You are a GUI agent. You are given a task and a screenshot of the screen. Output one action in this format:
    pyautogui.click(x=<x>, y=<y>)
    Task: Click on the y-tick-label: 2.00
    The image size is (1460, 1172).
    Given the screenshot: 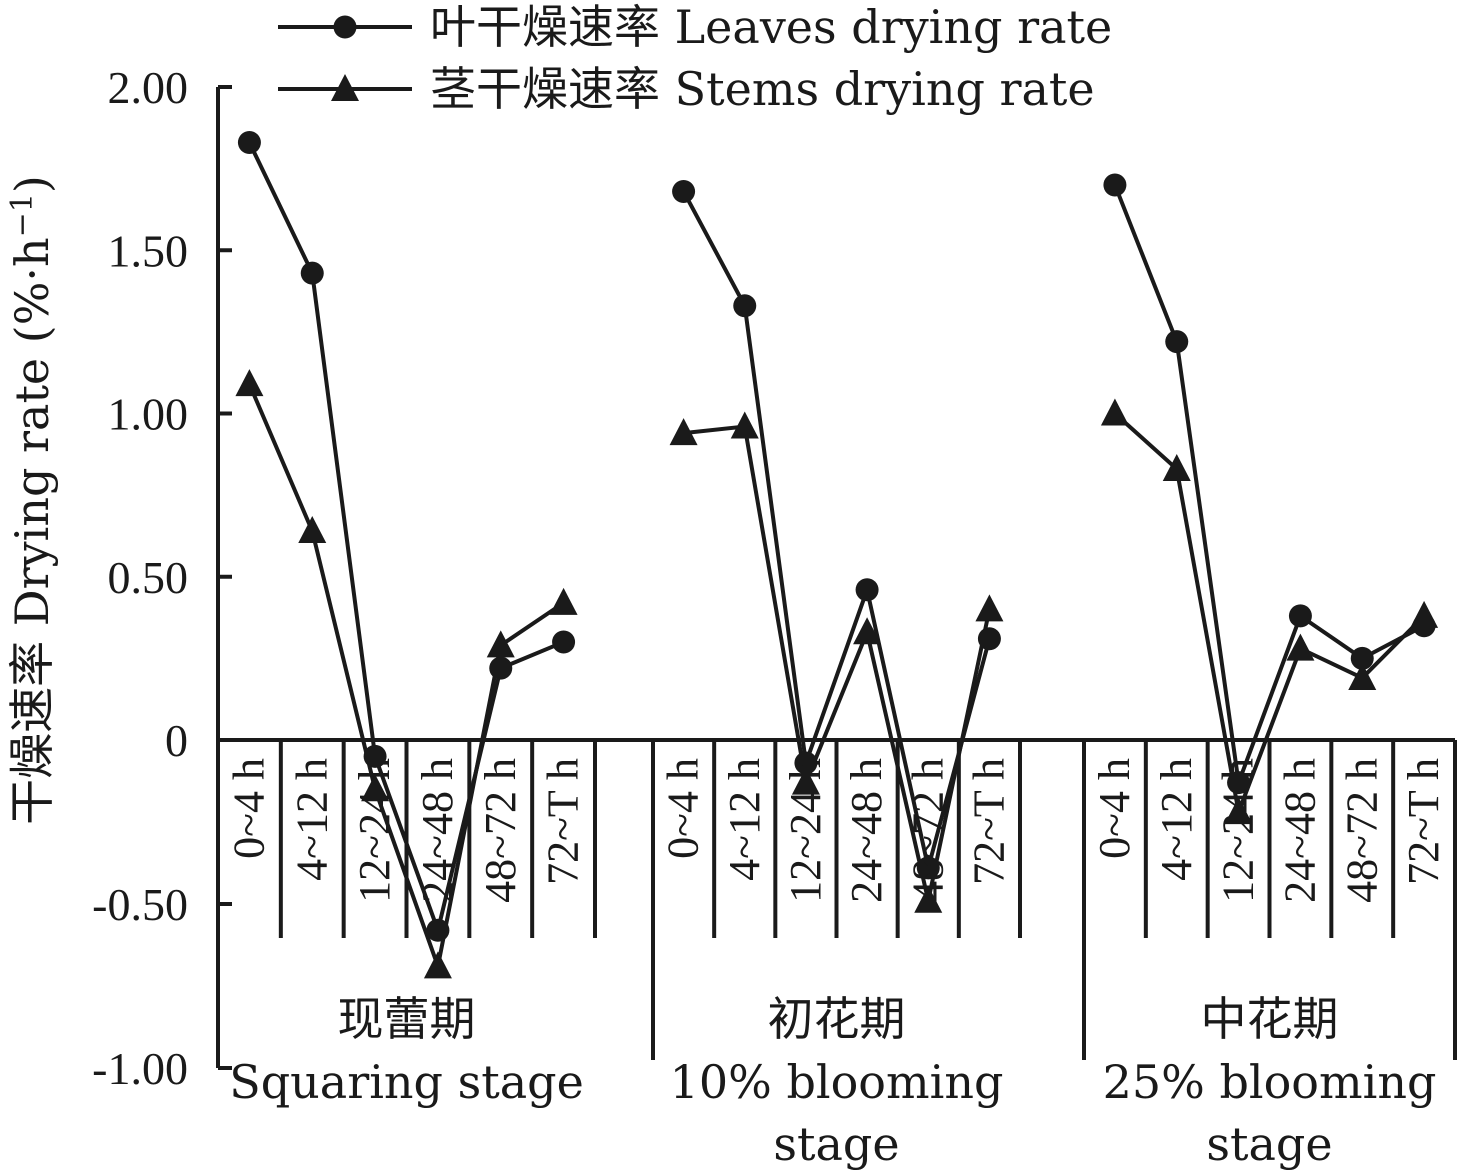 What is the action you would take?
    pyautogui.click(x=148, y=87)
    